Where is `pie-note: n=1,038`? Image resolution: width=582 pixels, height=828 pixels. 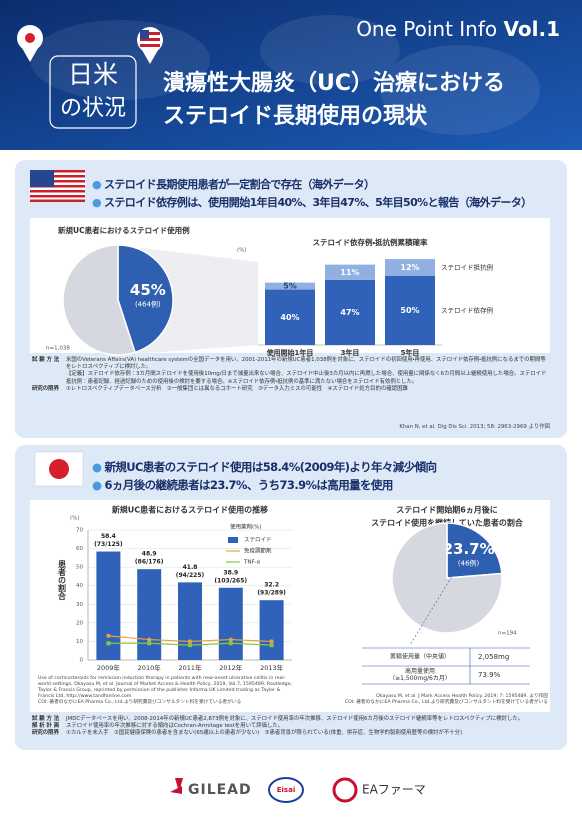 pie-note: n=1,038 is located at coordinates (58, 349).